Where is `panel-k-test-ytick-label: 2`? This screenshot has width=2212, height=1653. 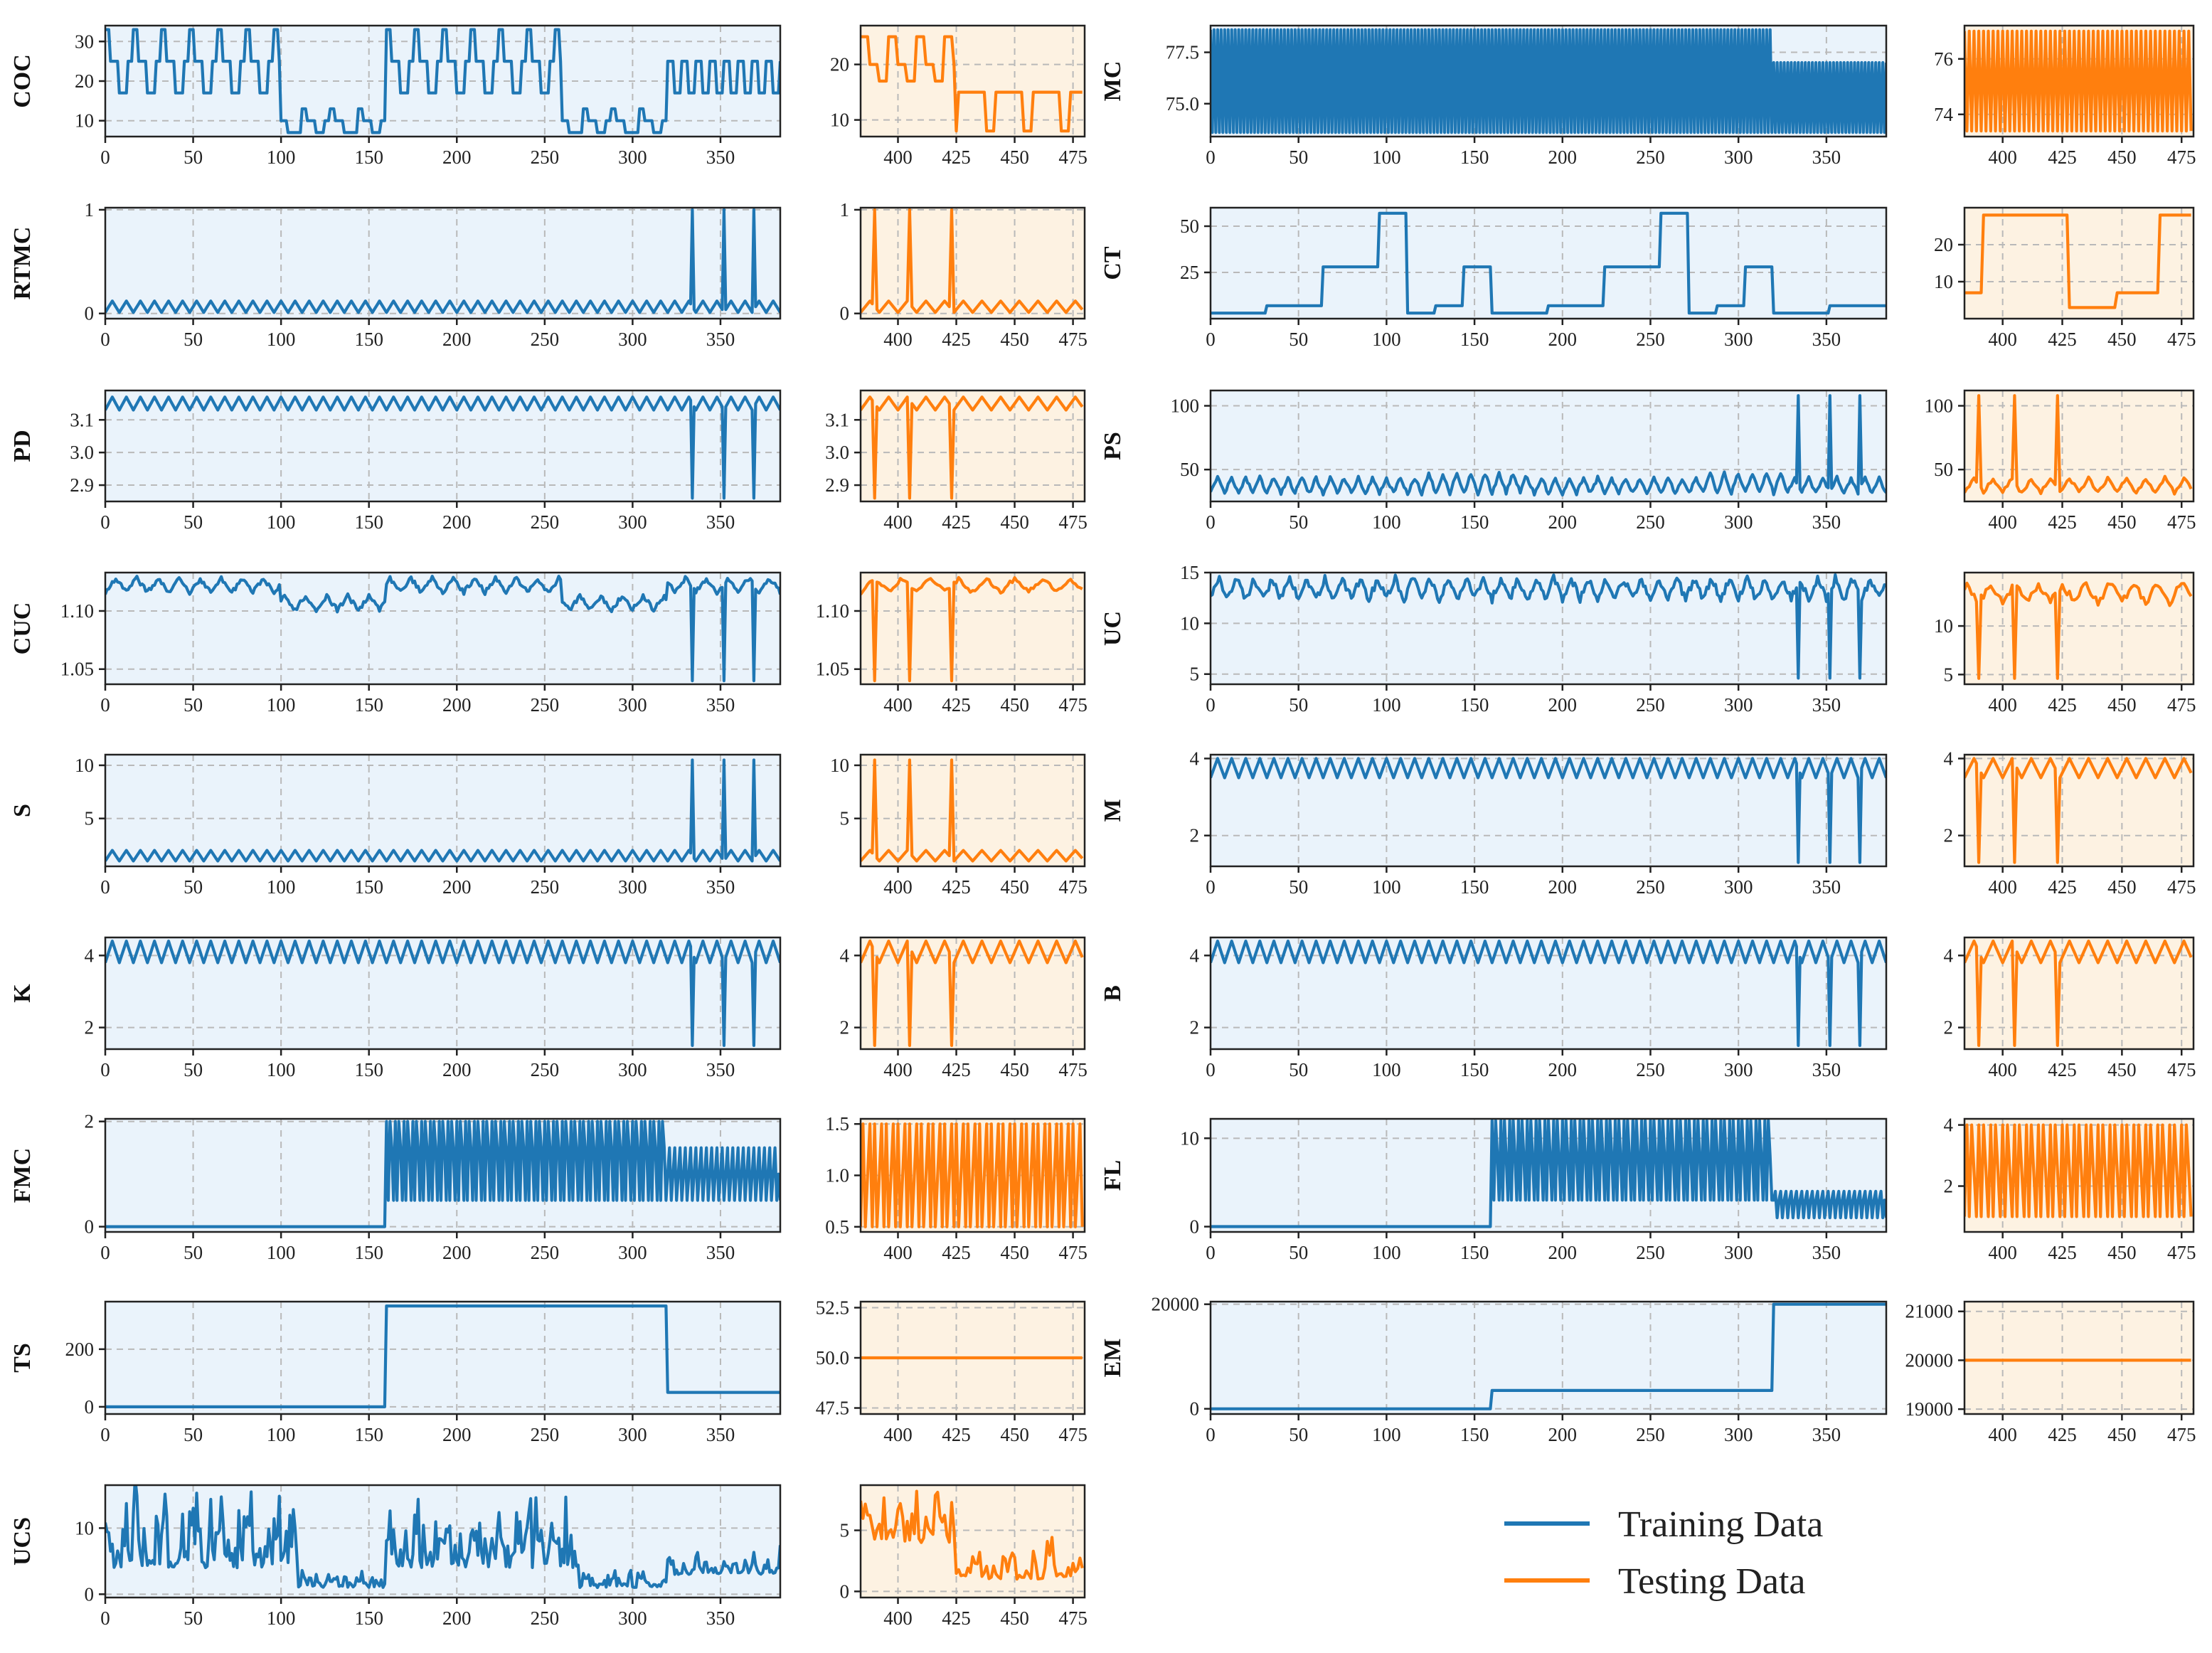
panel-k-test-ytick-label: 2 is located at coordinates (845, 1027).